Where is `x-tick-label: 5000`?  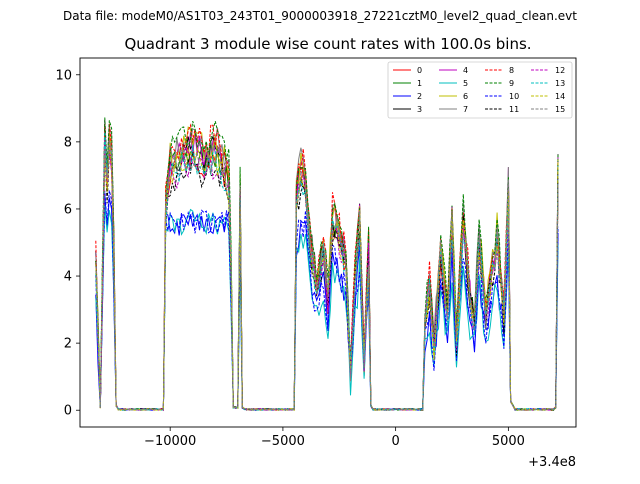 x-tick-label: 5000 is located at coordinates (508, 441).